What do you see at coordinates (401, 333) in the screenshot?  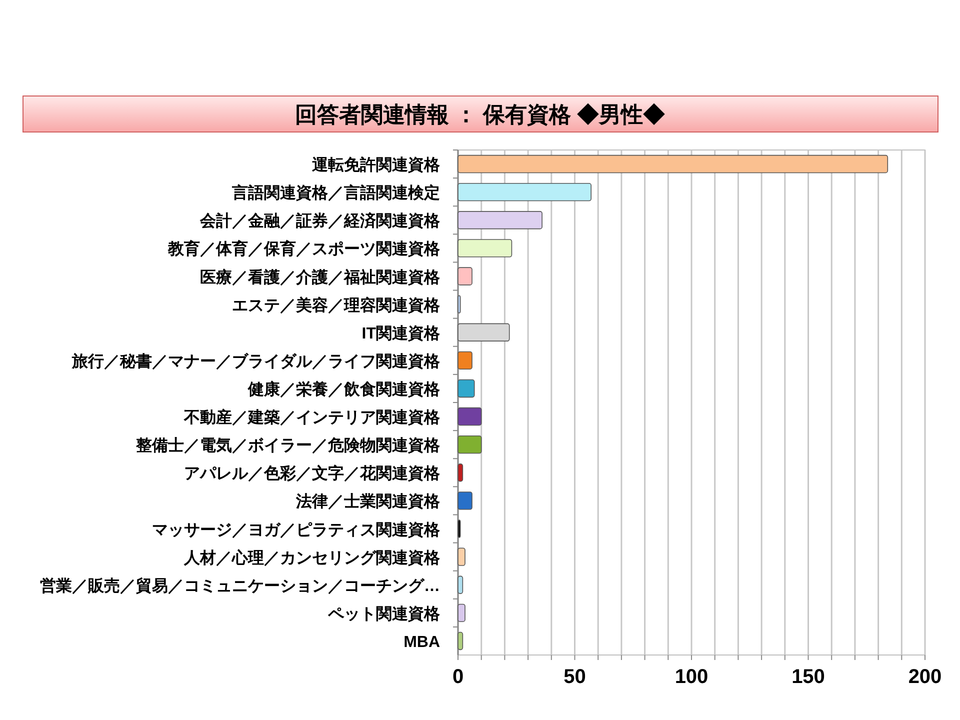 I see `y-tick-label: IT関連資格` at bounding box center [401, 333].